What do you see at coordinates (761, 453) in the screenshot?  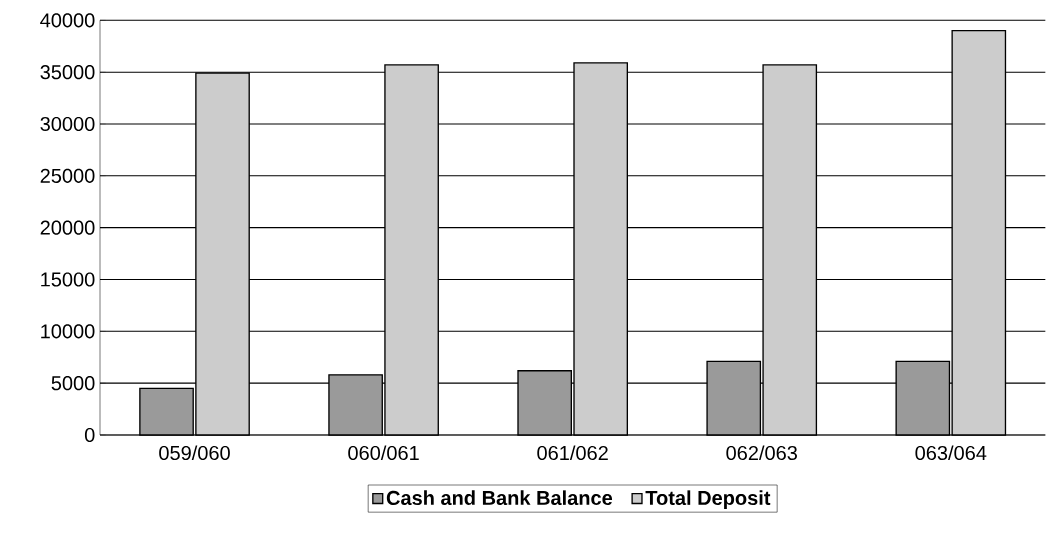 I see `x-tick-label: 062/063` at bounding box center [761, 453].